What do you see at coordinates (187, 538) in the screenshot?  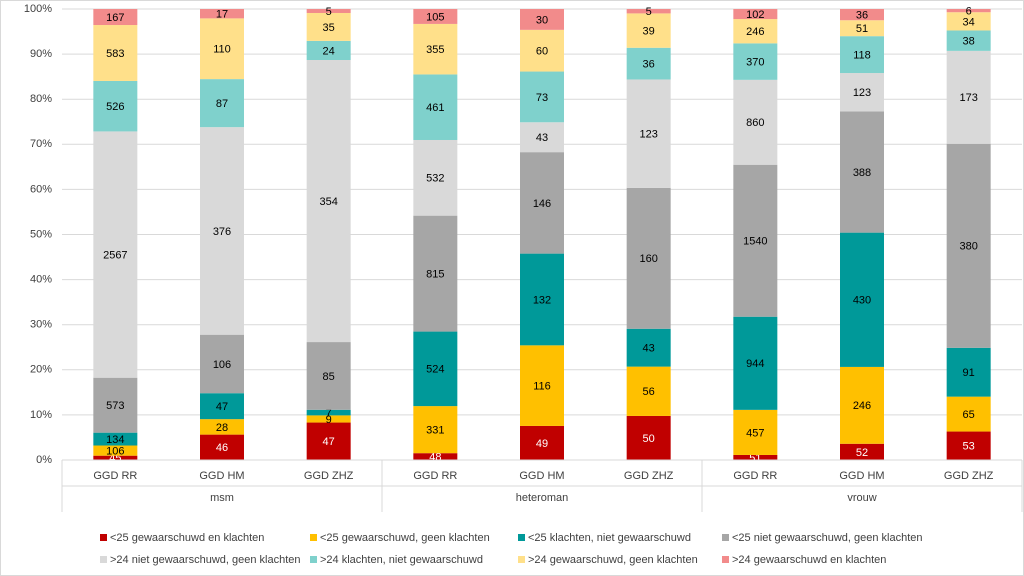 I see `legend-label: <25 gewaarschuwd en klachten` at bounding box center [187, 538].